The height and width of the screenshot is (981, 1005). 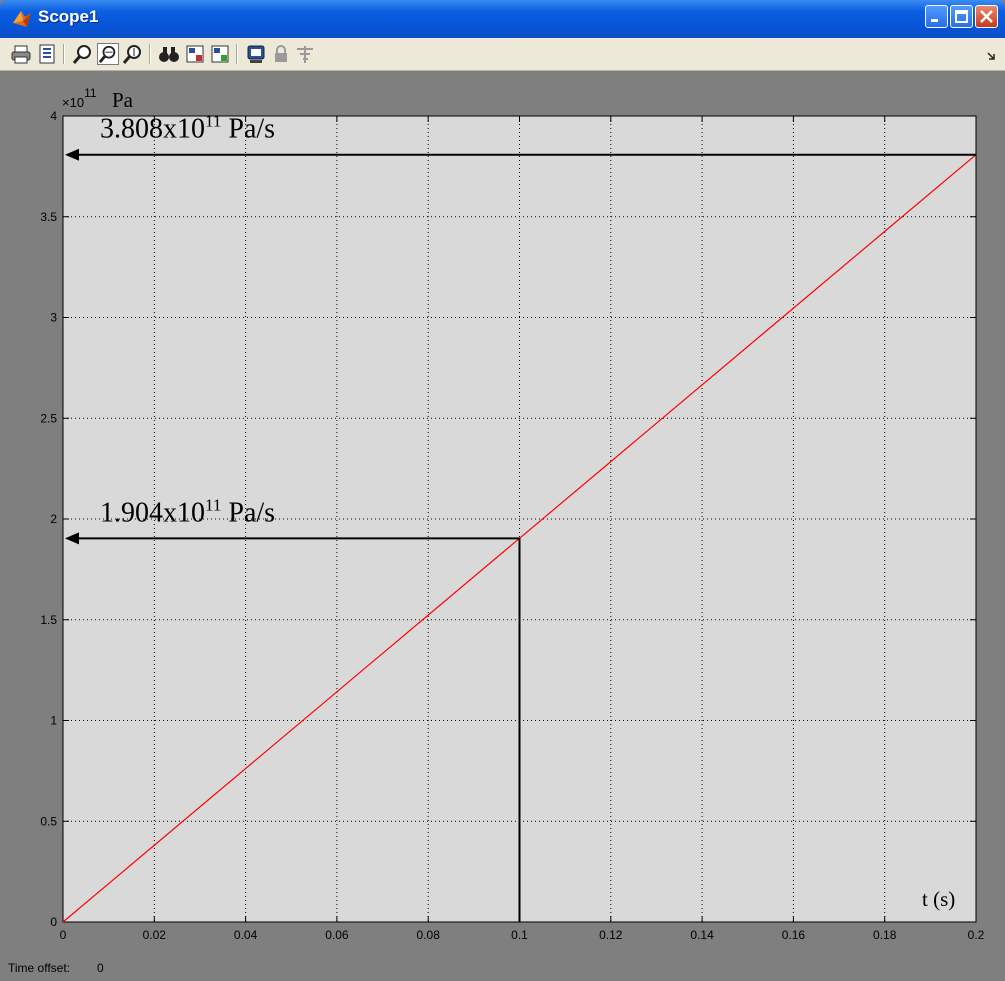 What do you see at coordinates (220, 54) in the screenshot?
I see `restore-axes-icon` at bounding box center [220, 54].